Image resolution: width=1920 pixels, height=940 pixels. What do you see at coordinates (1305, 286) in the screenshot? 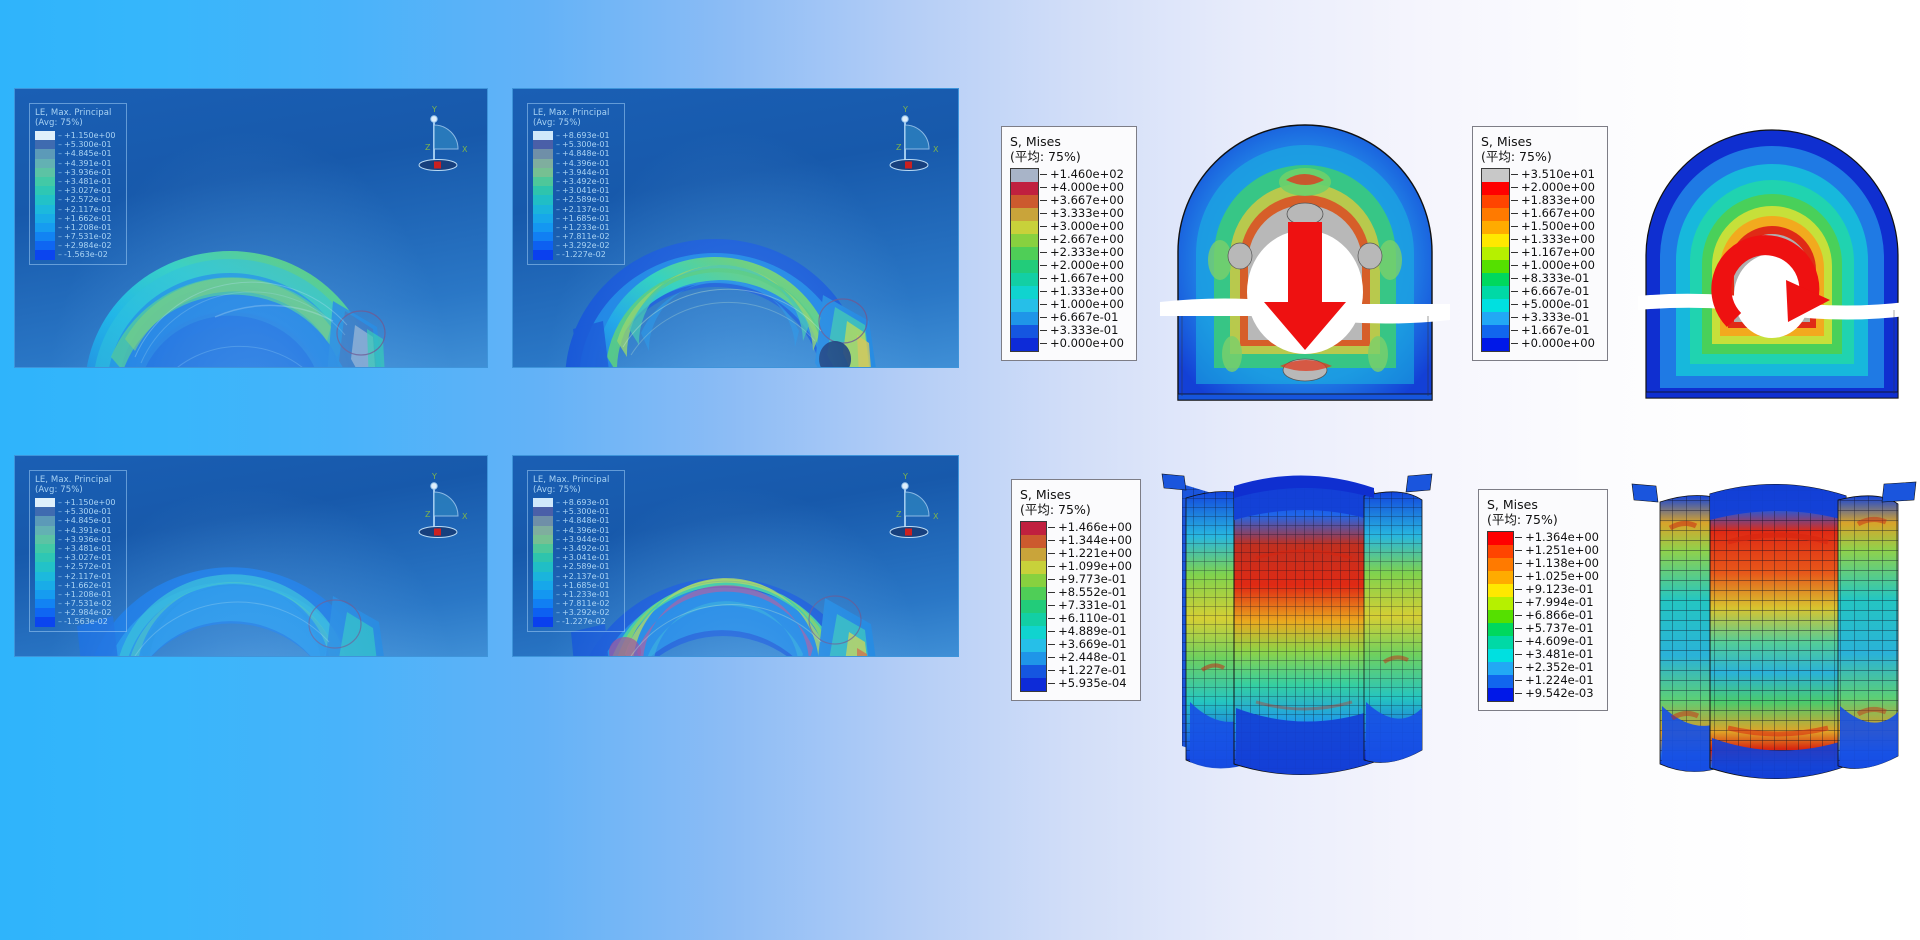
I see `red-down-arrow-icon` at bounding box center [1305, 286].